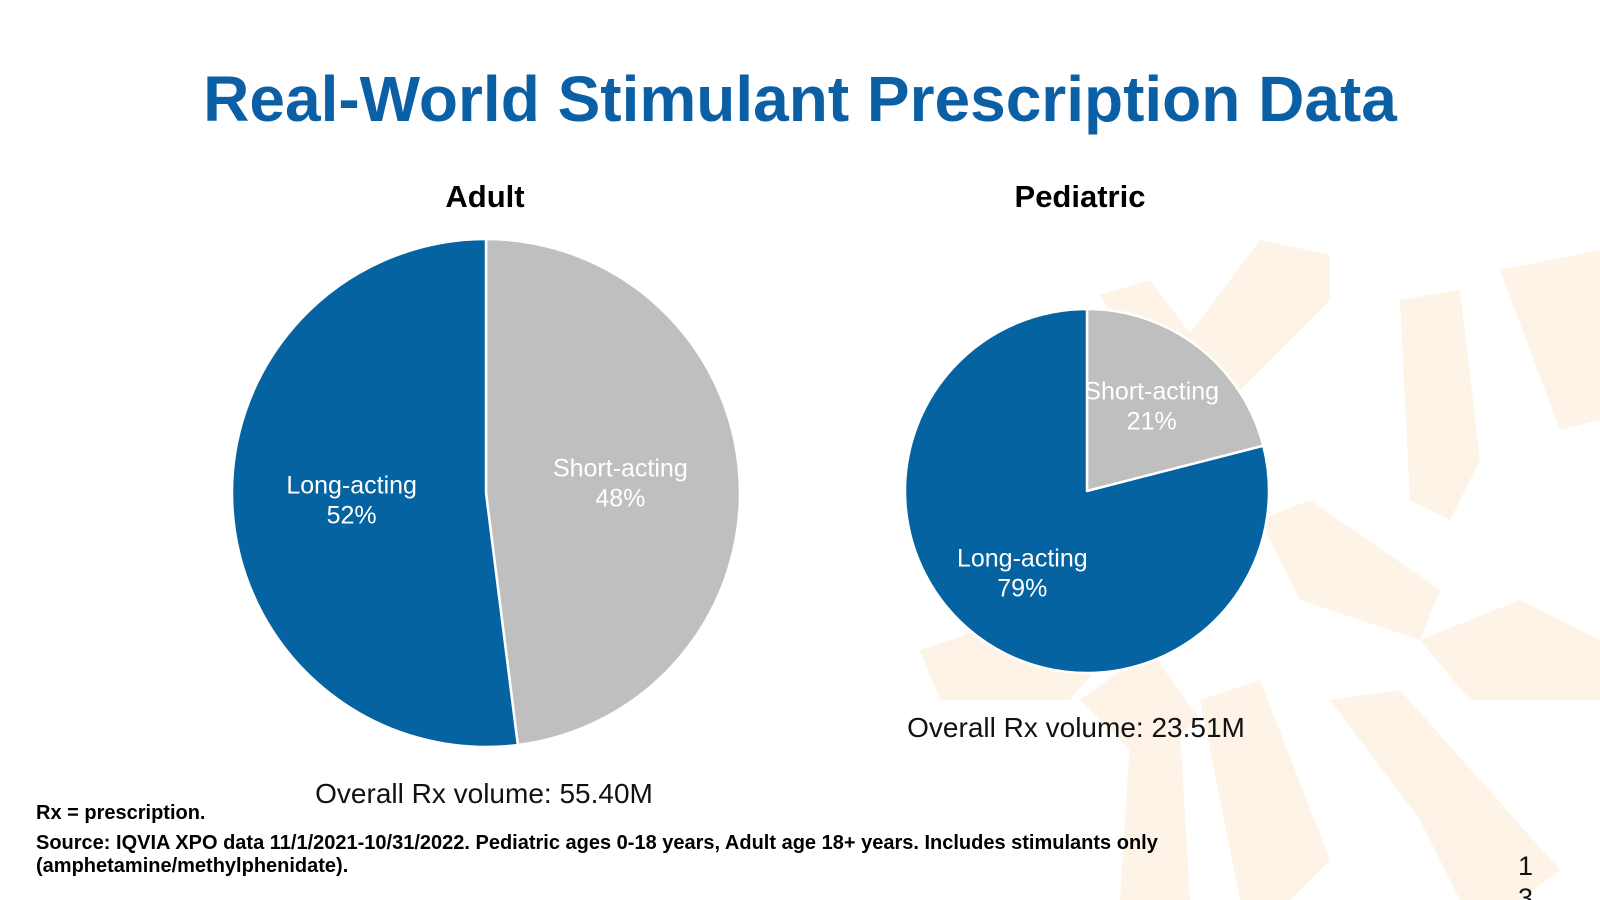  What do you see at coordinates (1022, 588) in the screenshot?
I see `data-label-percent: 79%` at bounding box center [1022, 588].